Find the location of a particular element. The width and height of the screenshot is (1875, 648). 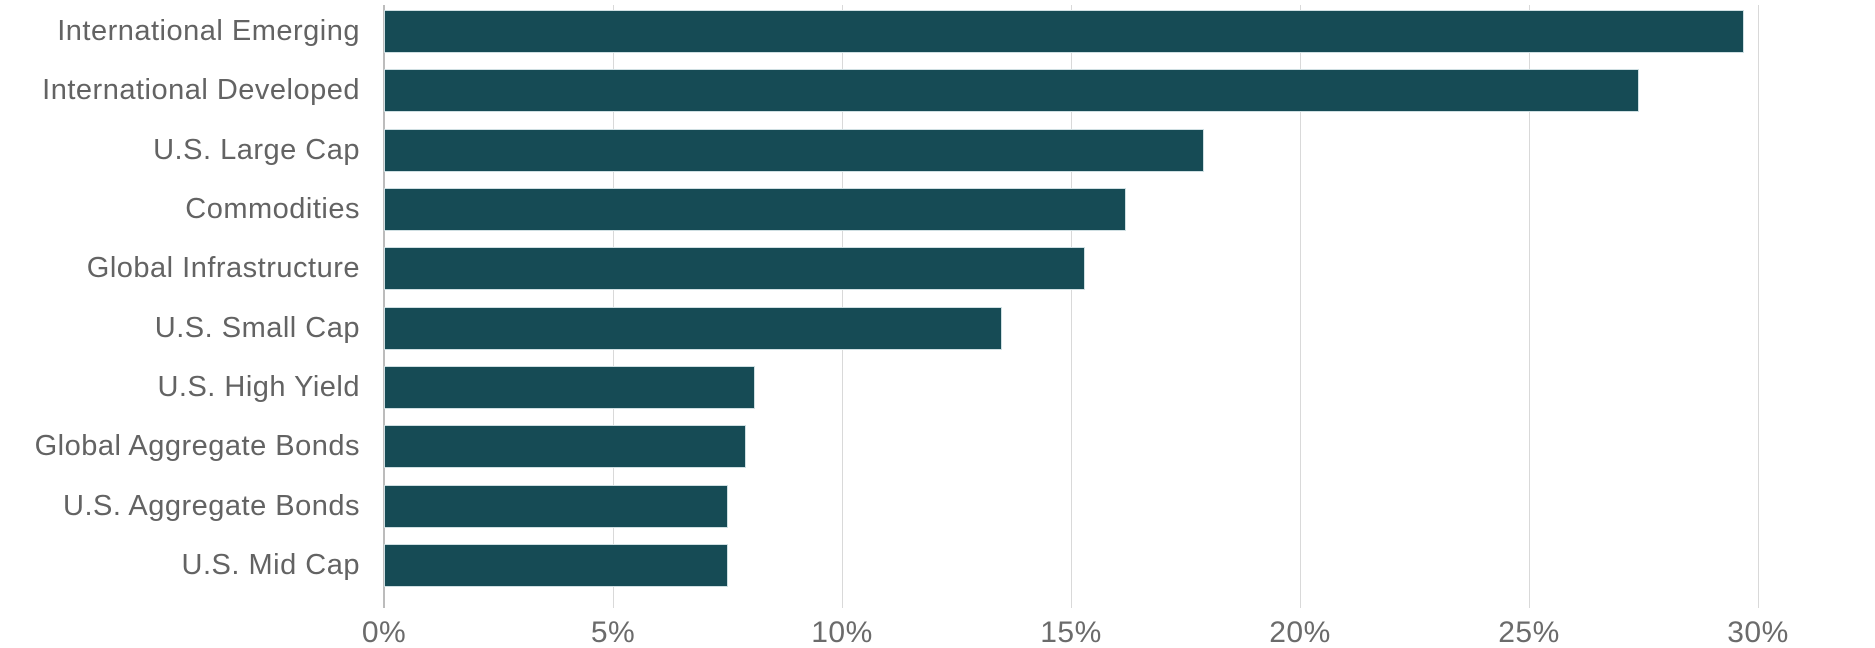

x-tick-label: 15% is located at coordinates (1071, 632).